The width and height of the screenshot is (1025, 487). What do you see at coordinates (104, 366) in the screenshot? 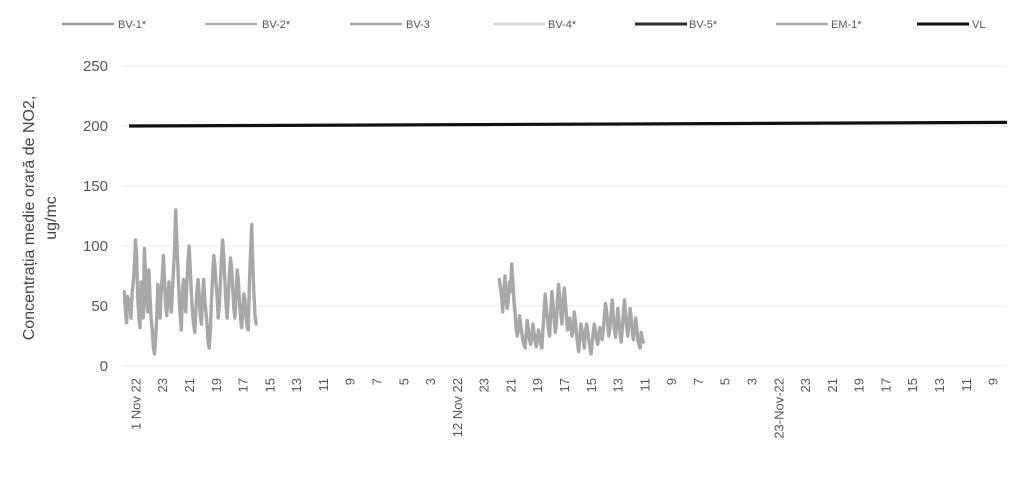
I see `y-tick-label: 0` at bounding box center [104, 366].